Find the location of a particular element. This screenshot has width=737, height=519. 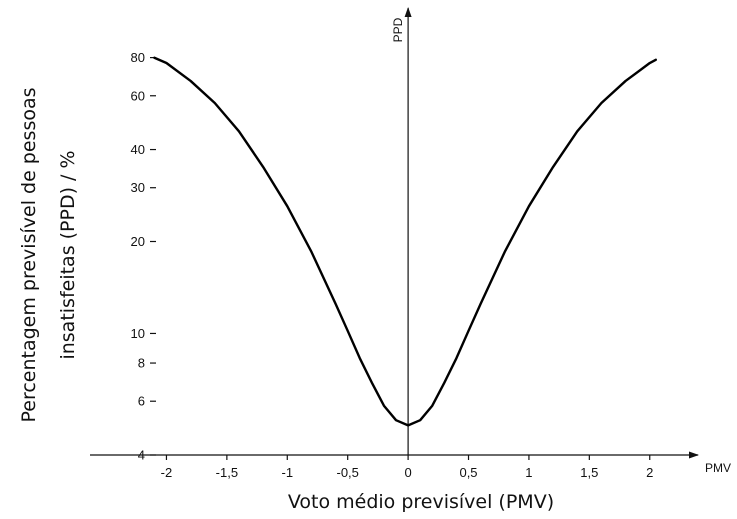

y-tick-label: 10 is located at coordinates (138, 333).